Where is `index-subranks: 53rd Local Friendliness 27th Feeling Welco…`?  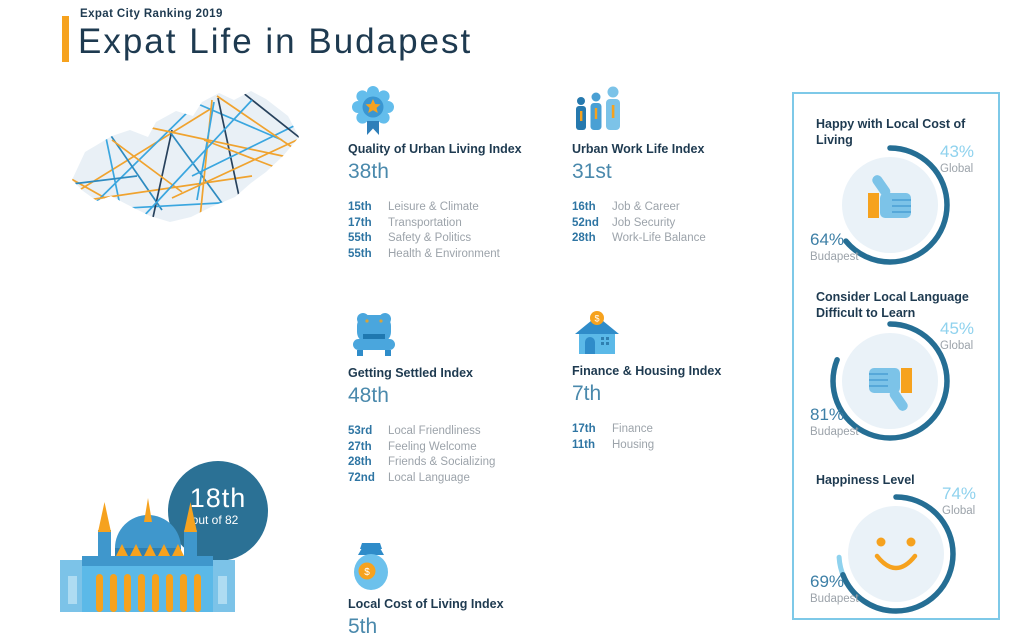
index-subranks: 53rd Local Friendliness 27th Feeling Welco… is located at coordinates (458, 455).